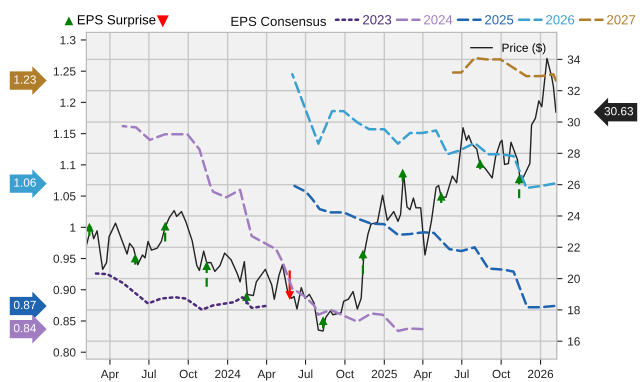 The width and height of the screenshot is (640, 382). I want to click on text: 30.63, so click(619, 111).